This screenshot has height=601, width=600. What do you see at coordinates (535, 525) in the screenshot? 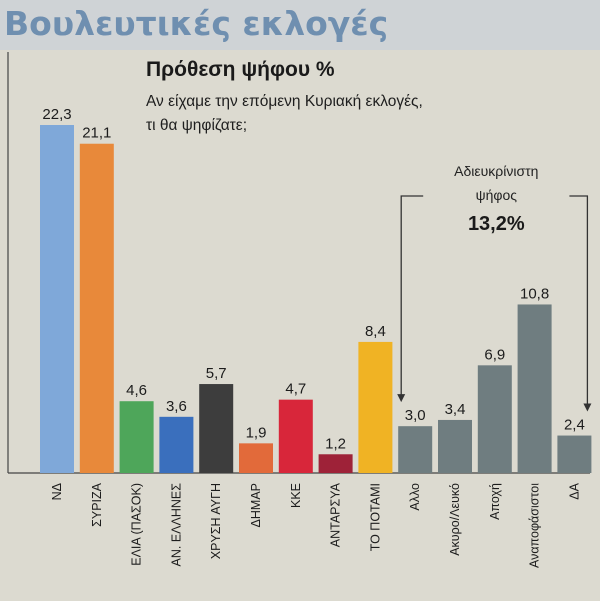
I see `category-label-12: Αναποφάσιστοι` at bounding box center [535, 525].